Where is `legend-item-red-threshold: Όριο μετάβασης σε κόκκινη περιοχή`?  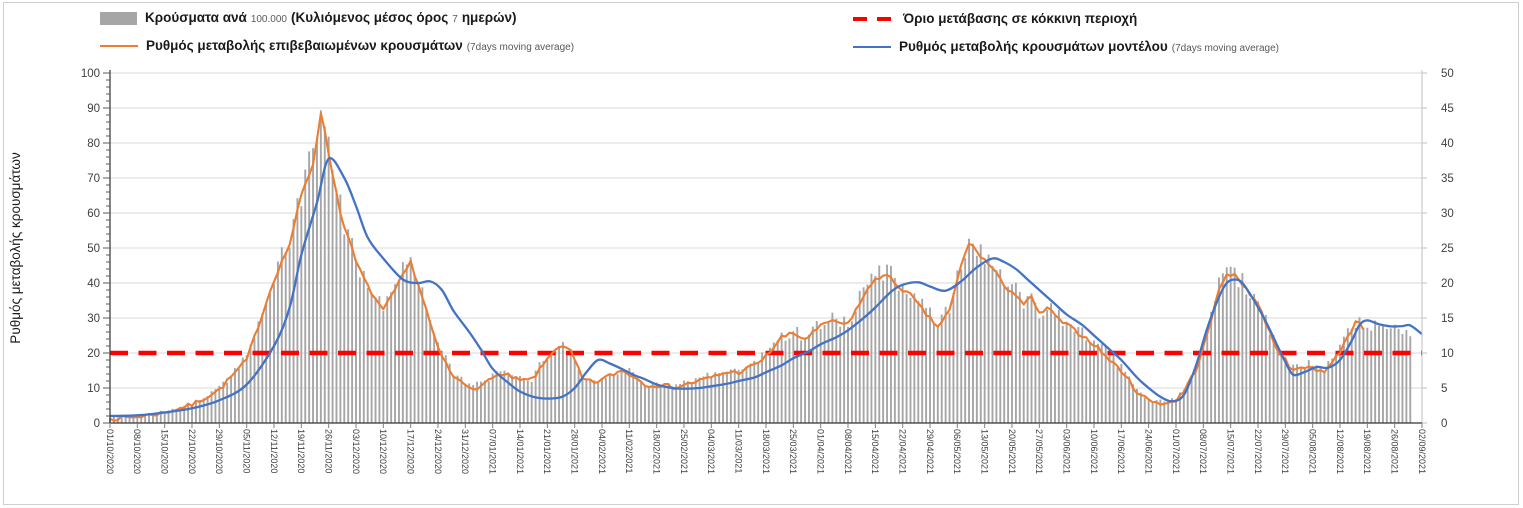 legend-item-red-threshold: Όριο μετάβασης σε κόκκινη περιοχή is located at coordinates (995, 19).